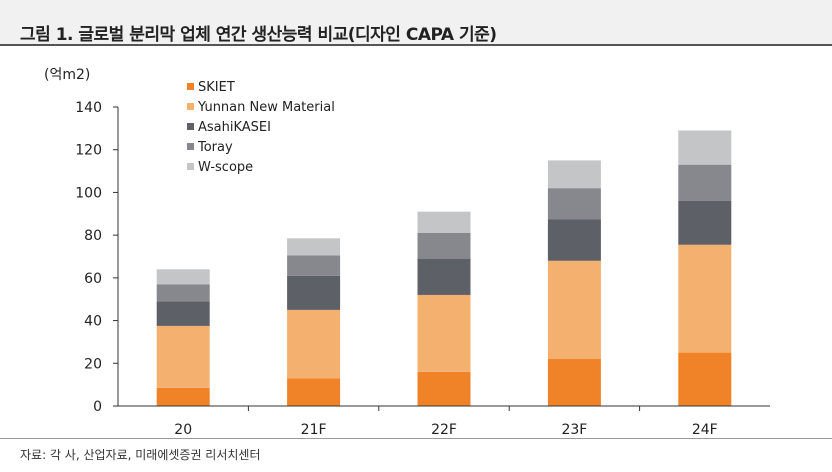 The width and height of the screenshot is (832, 472). I want to click on y-tick-label: 40, so click(93, 322).